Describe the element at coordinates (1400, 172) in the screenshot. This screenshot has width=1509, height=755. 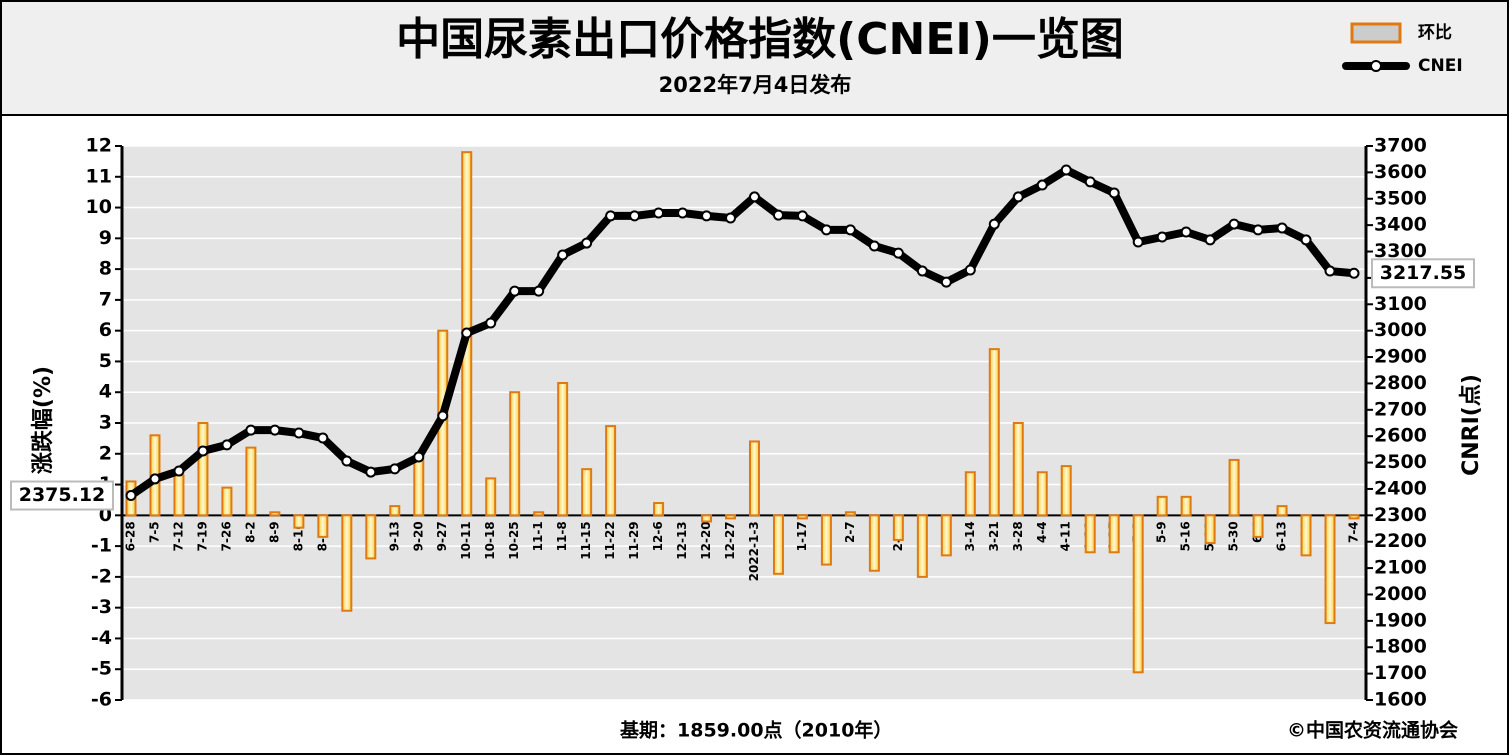
I see `y2-tick-label: 3600` at that location.